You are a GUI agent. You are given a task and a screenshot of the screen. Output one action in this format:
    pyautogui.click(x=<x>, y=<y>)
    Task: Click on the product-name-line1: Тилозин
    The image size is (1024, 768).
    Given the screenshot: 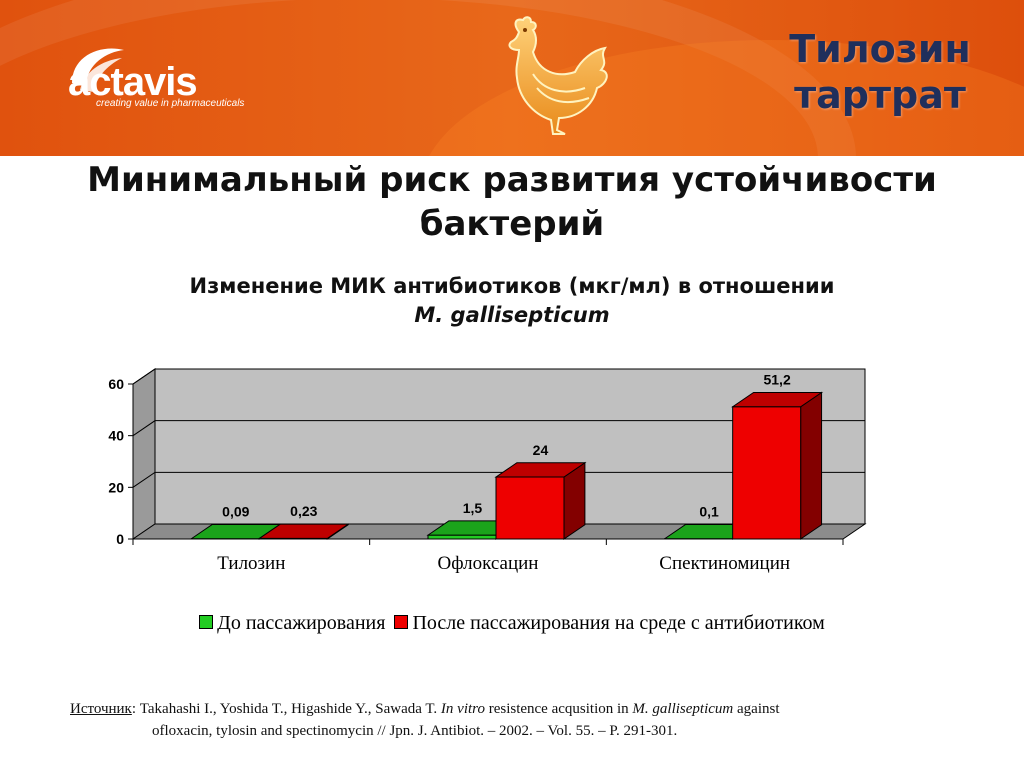 What is the action you would take?
    pyautogui.click(x=880, y=49)
    